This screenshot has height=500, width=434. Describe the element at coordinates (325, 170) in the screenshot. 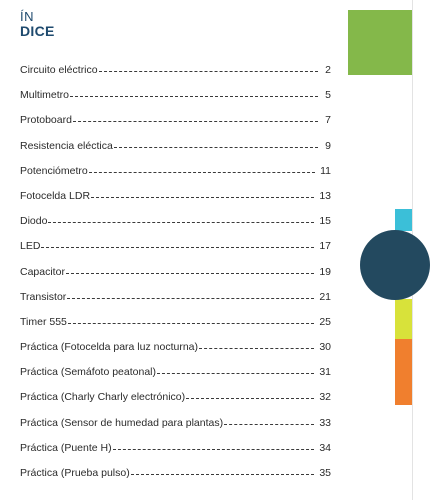

I see `toc-entry-page-number: 11` at that location.